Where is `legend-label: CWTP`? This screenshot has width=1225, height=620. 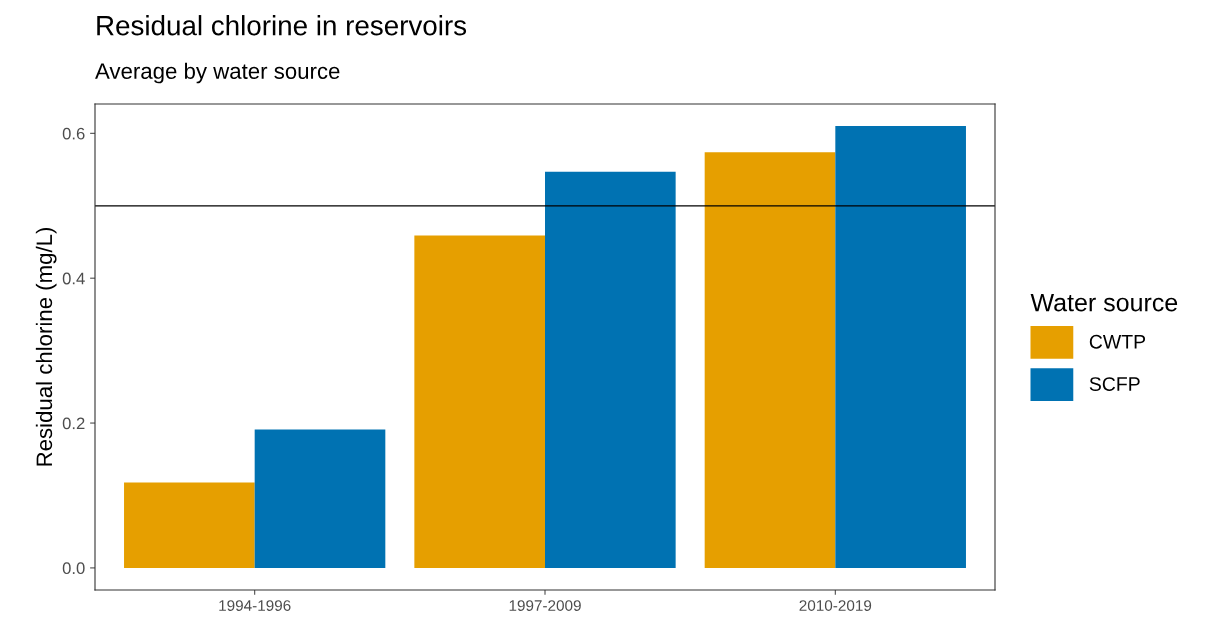
legend-label: CWTP is located at coordinates (1117, 341).